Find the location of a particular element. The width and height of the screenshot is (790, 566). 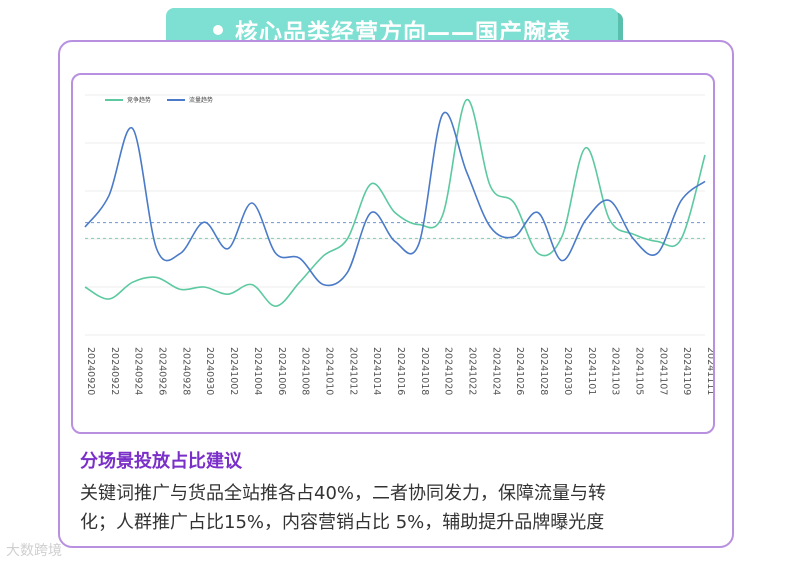

advice-title: 分场景投放占比建议 is located at coordinates (161, 461).